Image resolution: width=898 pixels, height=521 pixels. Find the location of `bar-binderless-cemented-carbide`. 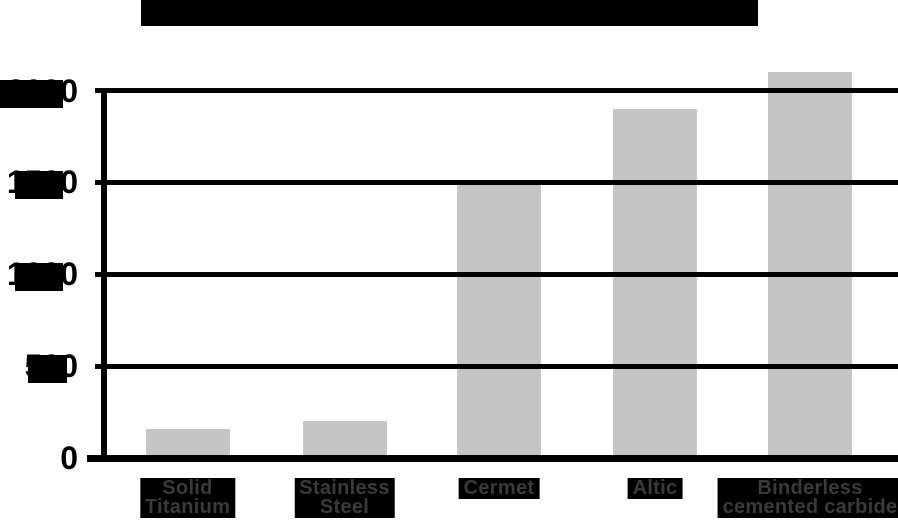

bar-binderless-cemented-carbide is located at coordinates (810, 267).